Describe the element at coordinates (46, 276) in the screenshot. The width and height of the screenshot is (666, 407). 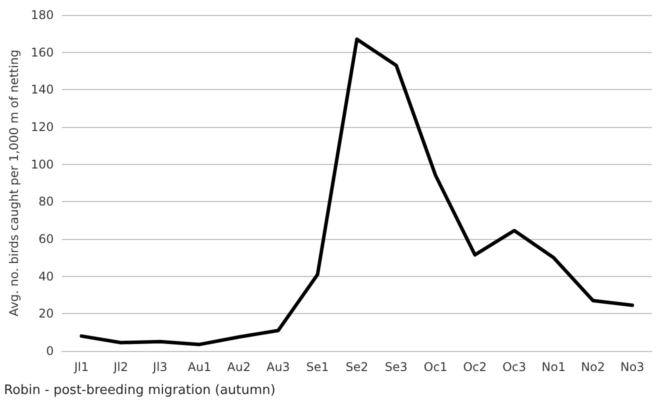
I see `y-tick-label: 40` at that location.